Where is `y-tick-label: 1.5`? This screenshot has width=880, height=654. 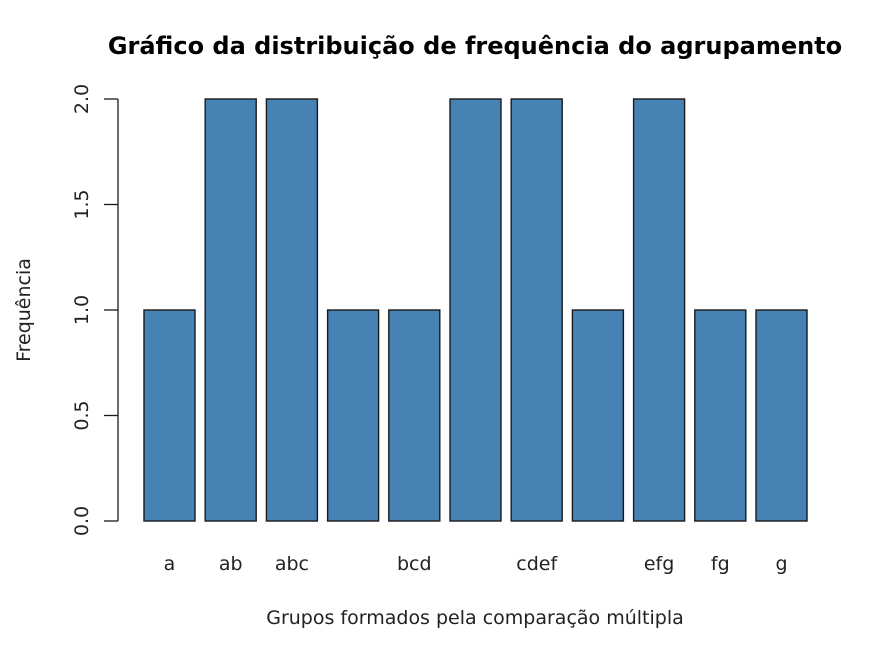
y-tick-label: 1.5 is located at coordinates (82, 204).